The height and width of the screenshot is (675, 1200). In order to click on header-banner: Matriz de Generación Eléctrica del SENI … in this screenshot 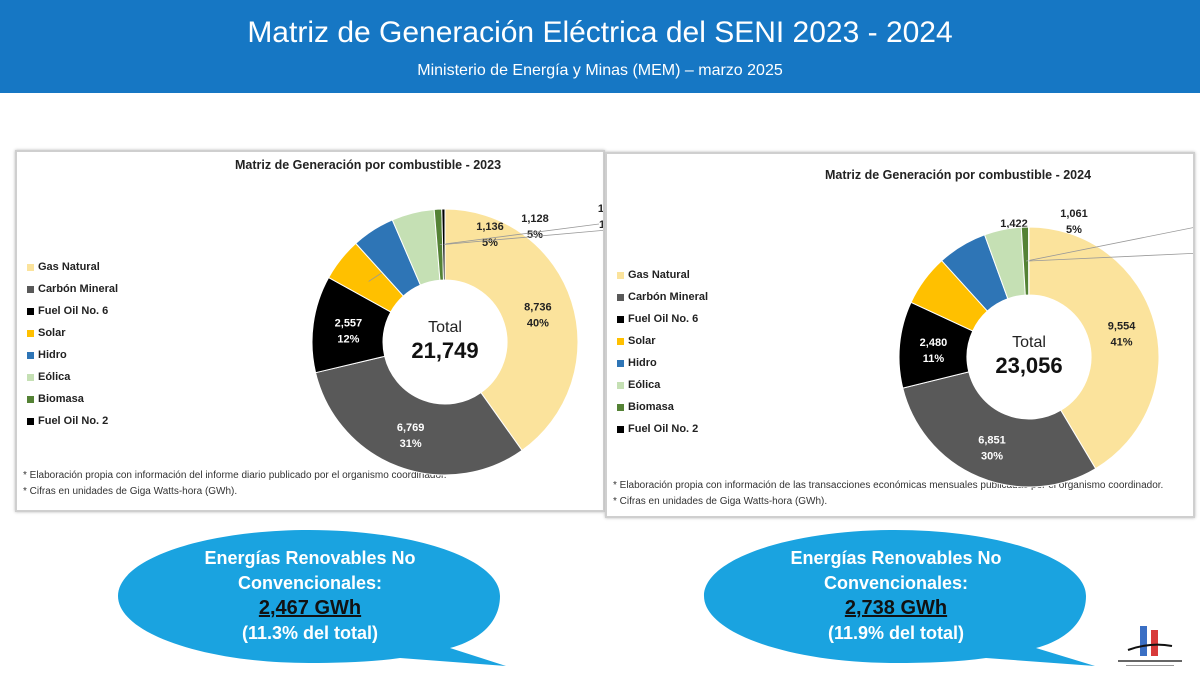, I will do `click(600, 46)`.